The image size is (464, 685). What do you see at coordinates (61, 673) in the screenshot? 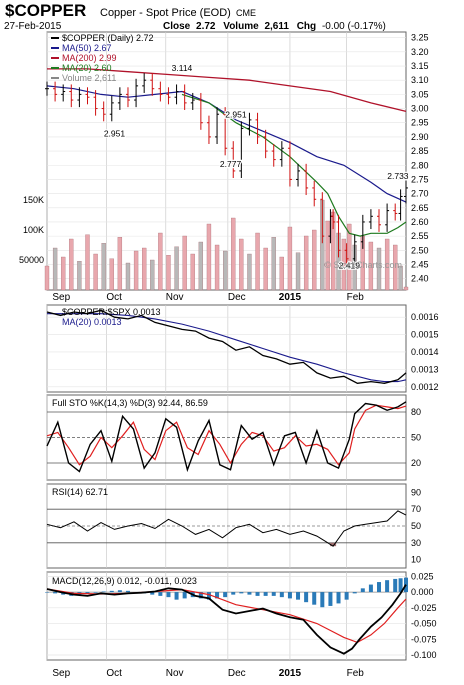
I see `month-label-bottom: Sep` at bounding box center [61, 673].